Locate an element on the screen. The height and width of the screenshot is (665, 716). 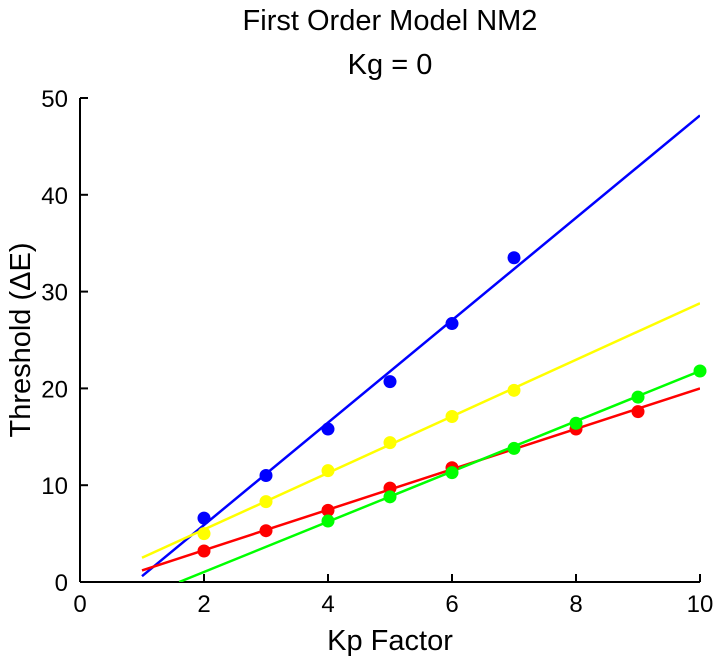
chart-title: First Order Model NM2 is located at coordinates (390, 21).